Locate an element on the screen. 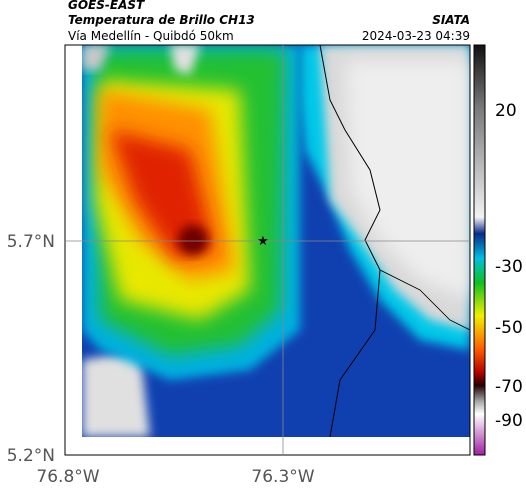 This screenshot has width=526, height=491. colorbar-tick-label: -50 is located at coordinates (509, 328).